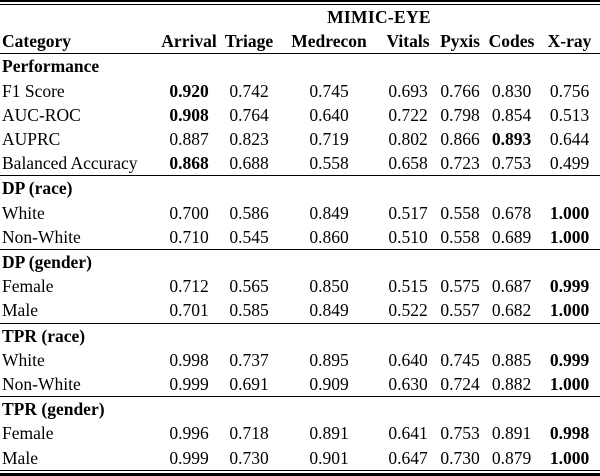 Image resolution: width=600 pixels, height=476 pixels. Describe the element at coordinates (511, 212) in the screenshot. I see `value-cell: 0.678` at that location.